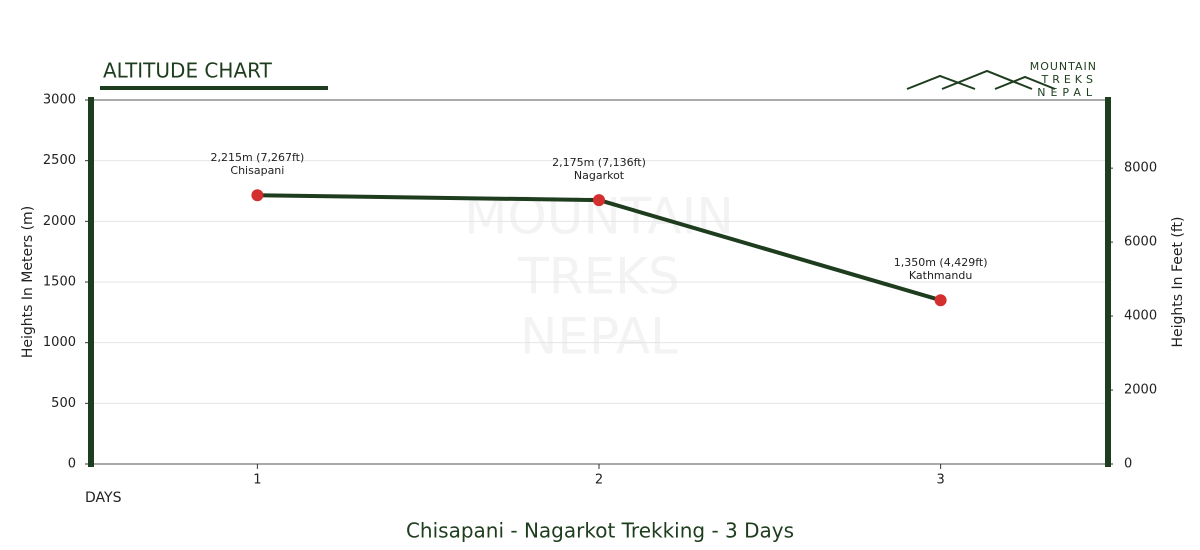 Image resolution: width=1200 pixels, height=550 pixels. What do you see at coordinates (59, 282) in the screenshot?
I see `y-tick-label: 1500` at bounding box center [59, 282].